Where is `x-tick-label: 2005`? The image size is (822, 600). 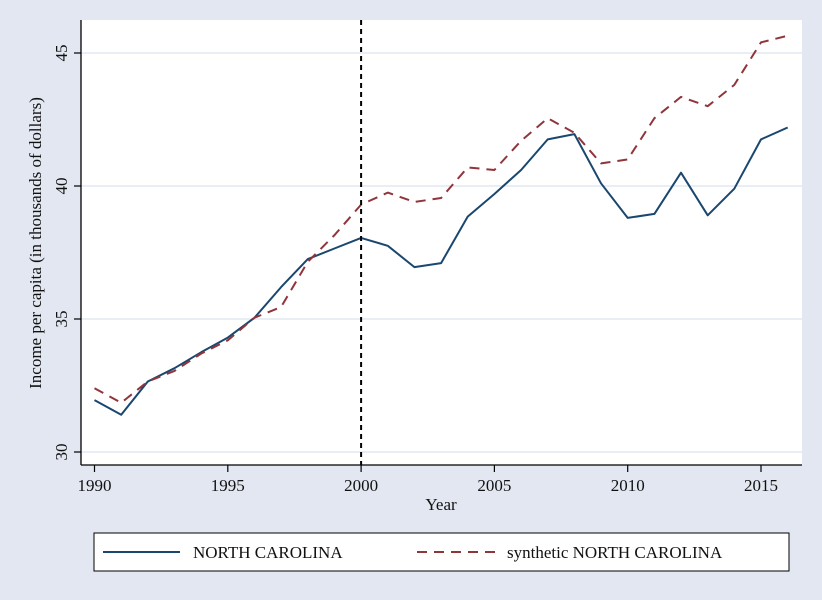 x-tick-label: 2005 is located at coordinates (494, 485).